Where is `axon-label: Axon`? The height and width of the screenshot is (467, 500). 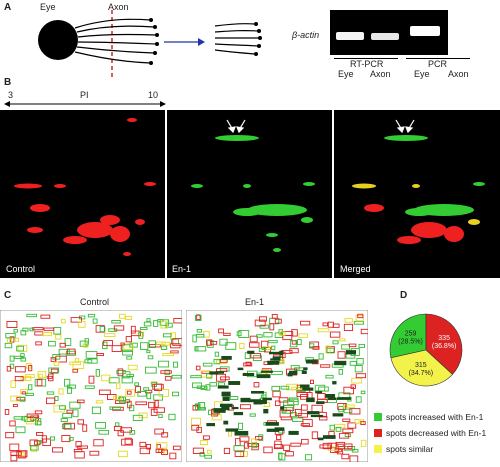 axon-label: Axon is located at coordinates (118, 7).